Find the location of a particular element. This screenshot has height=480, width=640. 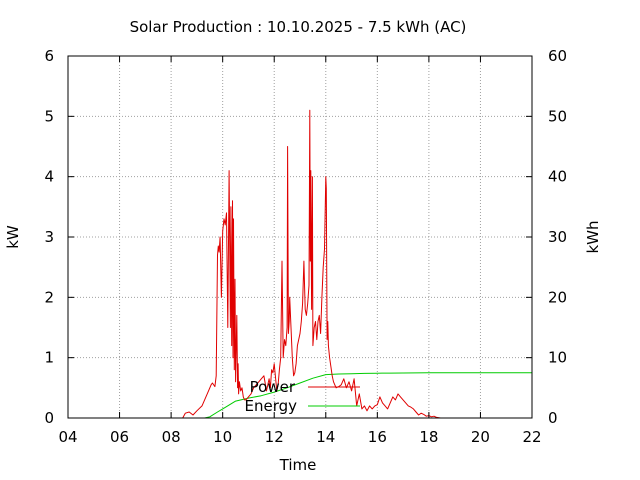

x-tick-label: 10 is located at coordinates (222, 437).